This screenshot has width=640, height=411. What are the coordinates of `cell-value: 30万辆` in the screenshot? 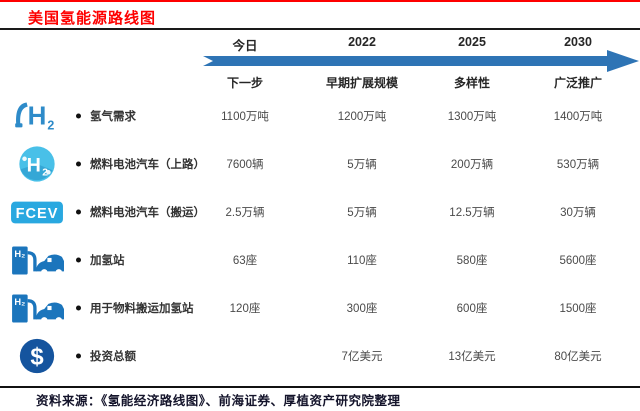 It's located at (578, 213).